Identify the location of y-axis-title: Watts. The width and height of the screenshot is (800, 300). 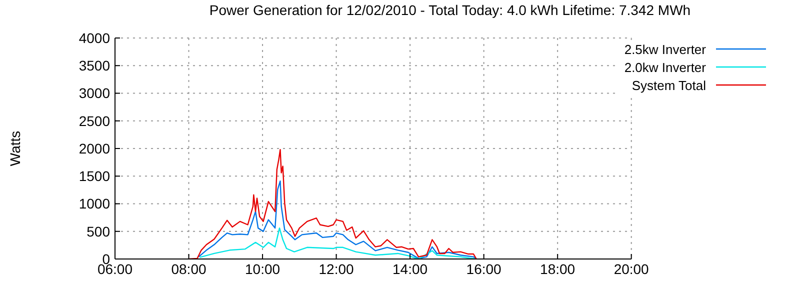
(14, 148).